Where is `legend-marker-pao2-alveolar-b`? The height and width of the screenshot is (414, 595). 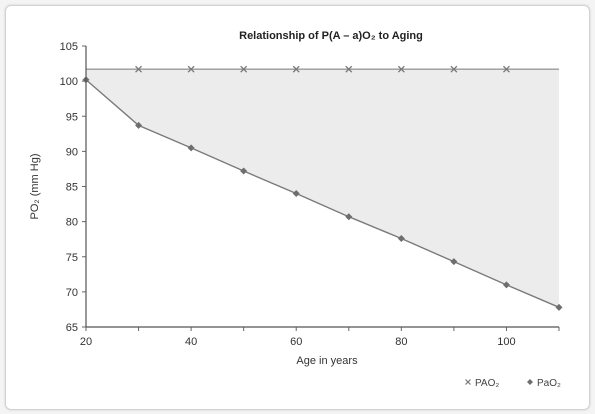
legend-marker-pao2-alveolar-b is located at coordinates (468, 382).